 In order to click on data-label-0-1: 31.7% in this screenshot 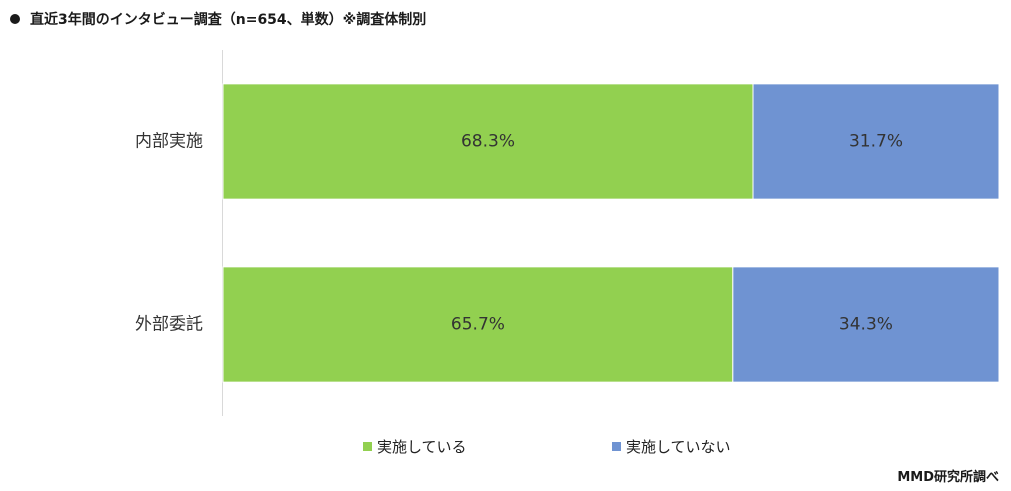, I will do `click(876, 142)`.